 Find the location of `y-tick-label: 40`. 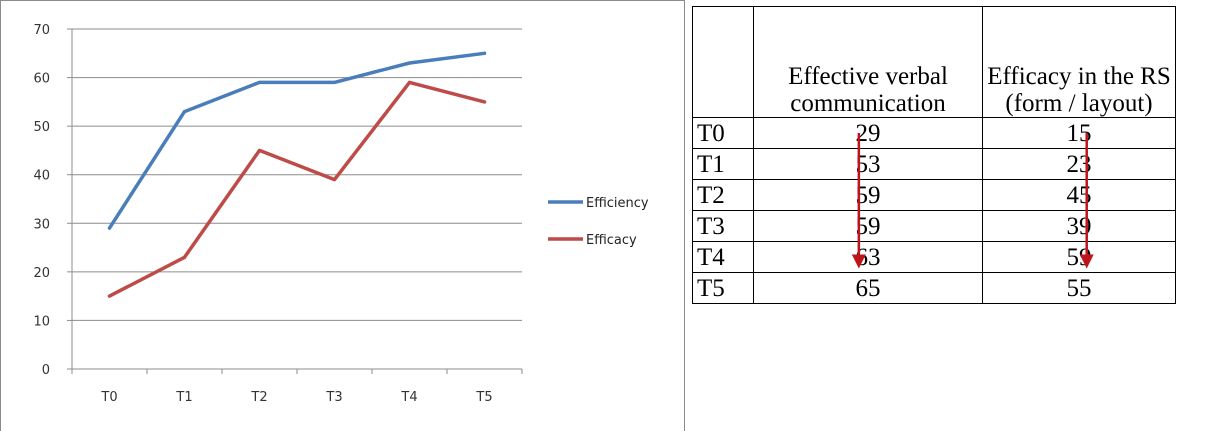

y-tick-label: 40 is located at coordinates (41, 176).